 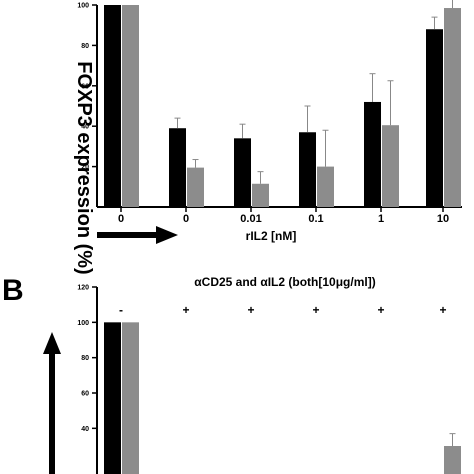 I want to click on category-label: 0.1, so click(x=315, y=219).